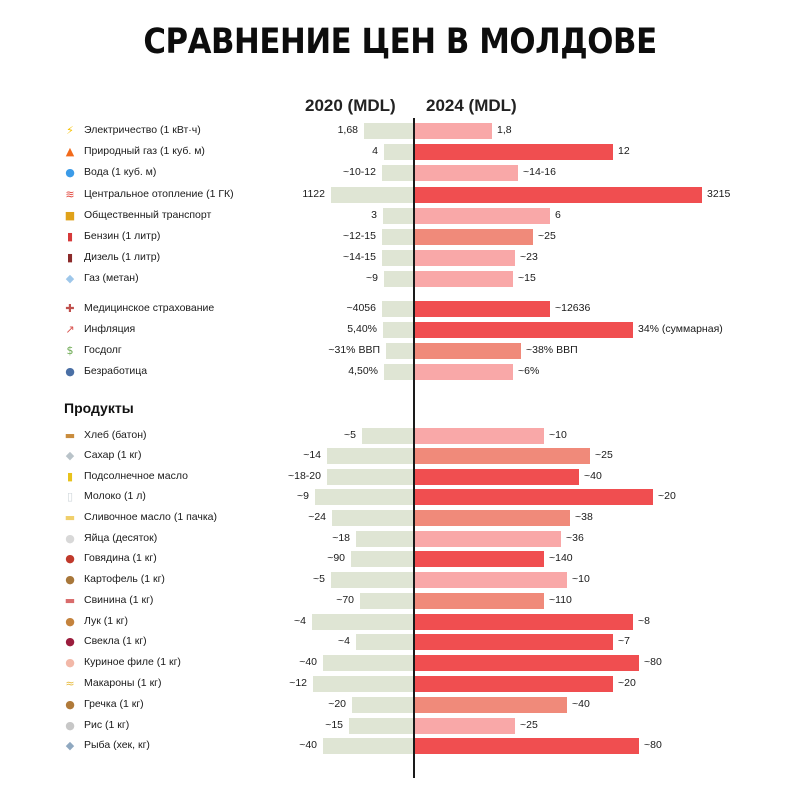 This screenshot has height=800, width=800. Describe the element at coordinates (359, 257) in the screenshot. I see `value-2020: ~14-15` at that location.